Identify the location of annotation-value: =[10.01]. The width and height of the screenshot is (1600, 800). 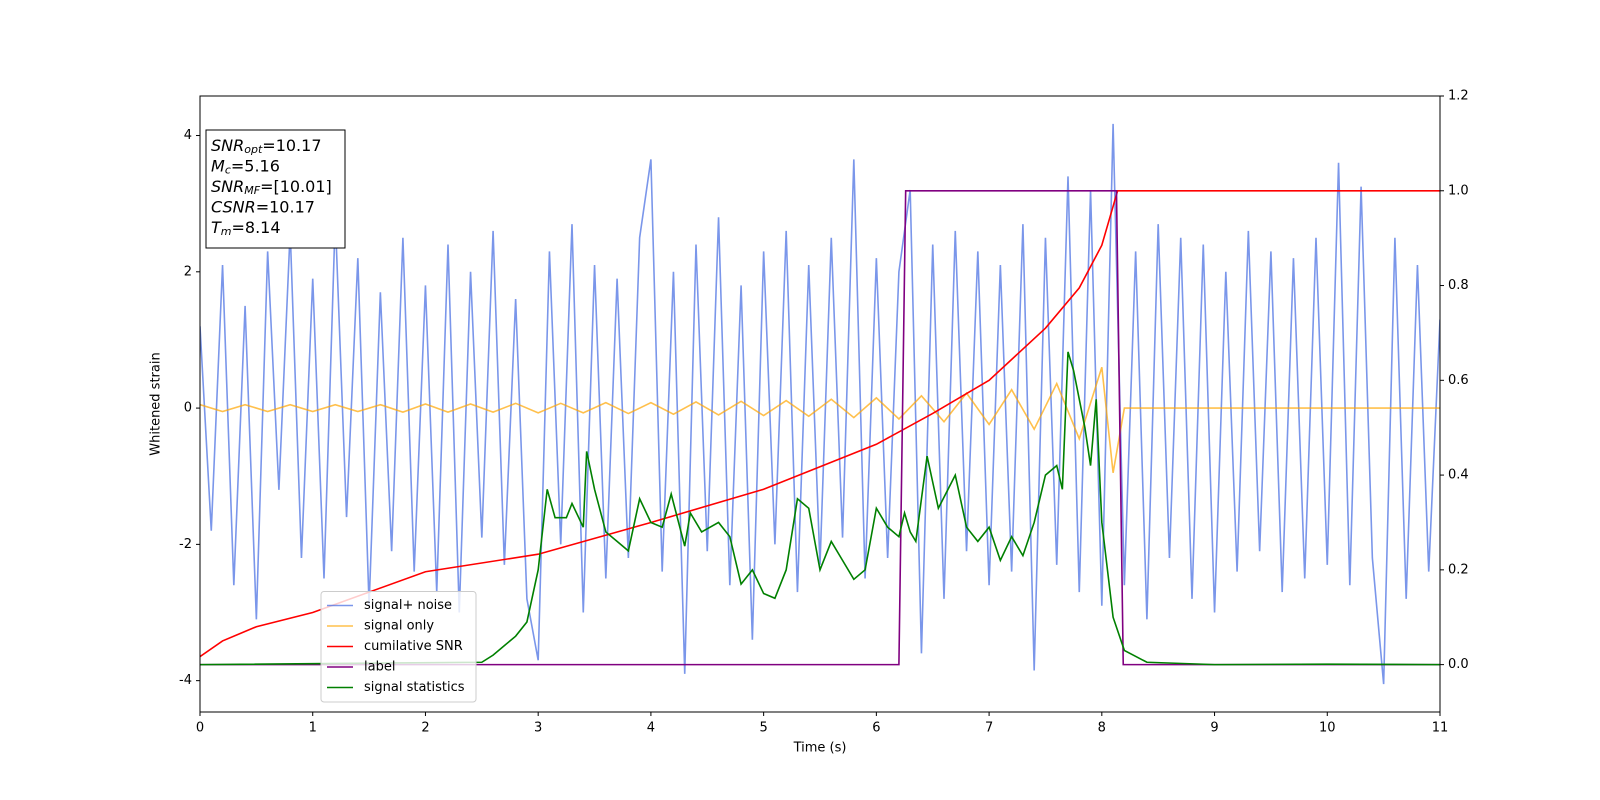
(296, 186).